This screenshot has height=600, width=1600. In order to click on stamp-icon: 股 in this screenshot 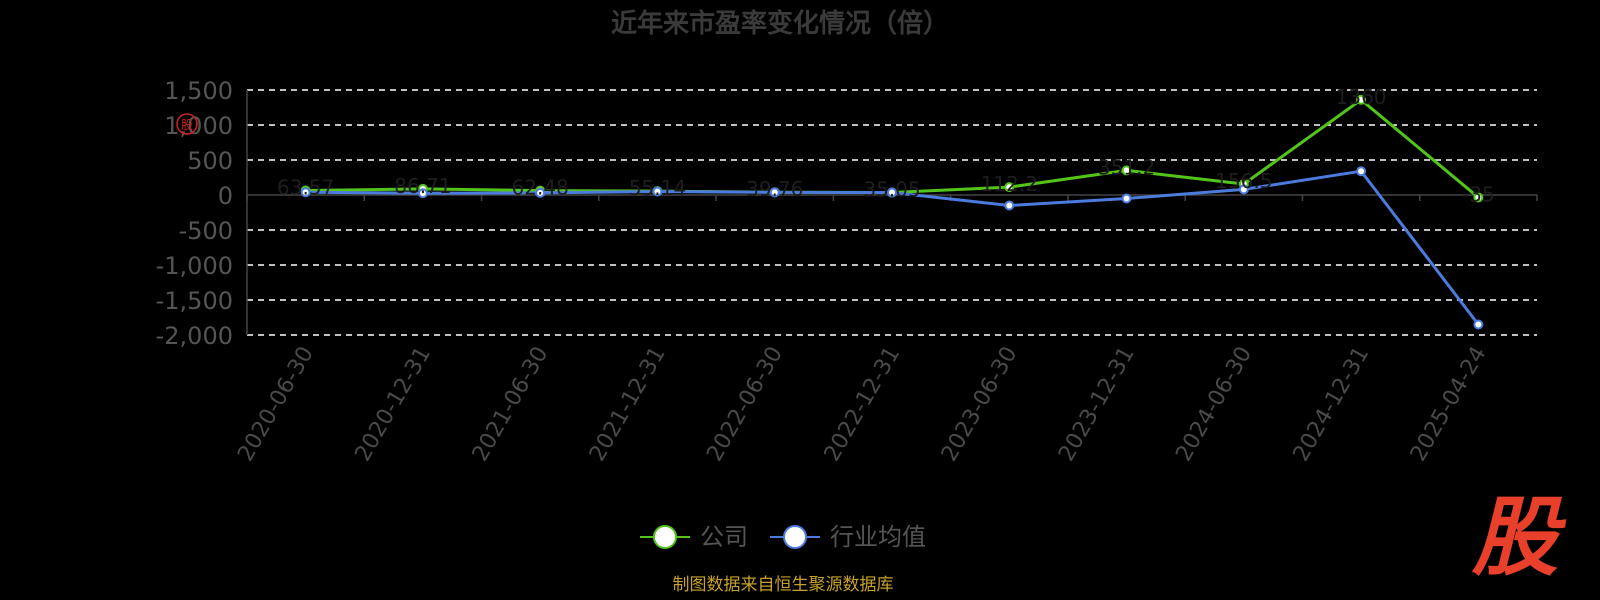, I will do `click(187, 124)`.